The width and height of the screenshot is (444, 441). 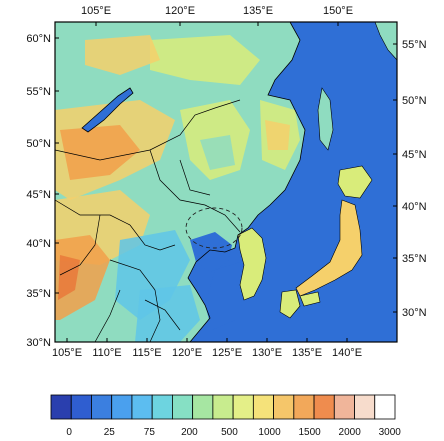 I want to click on korean-peninsula, so click(x=252, y=264).